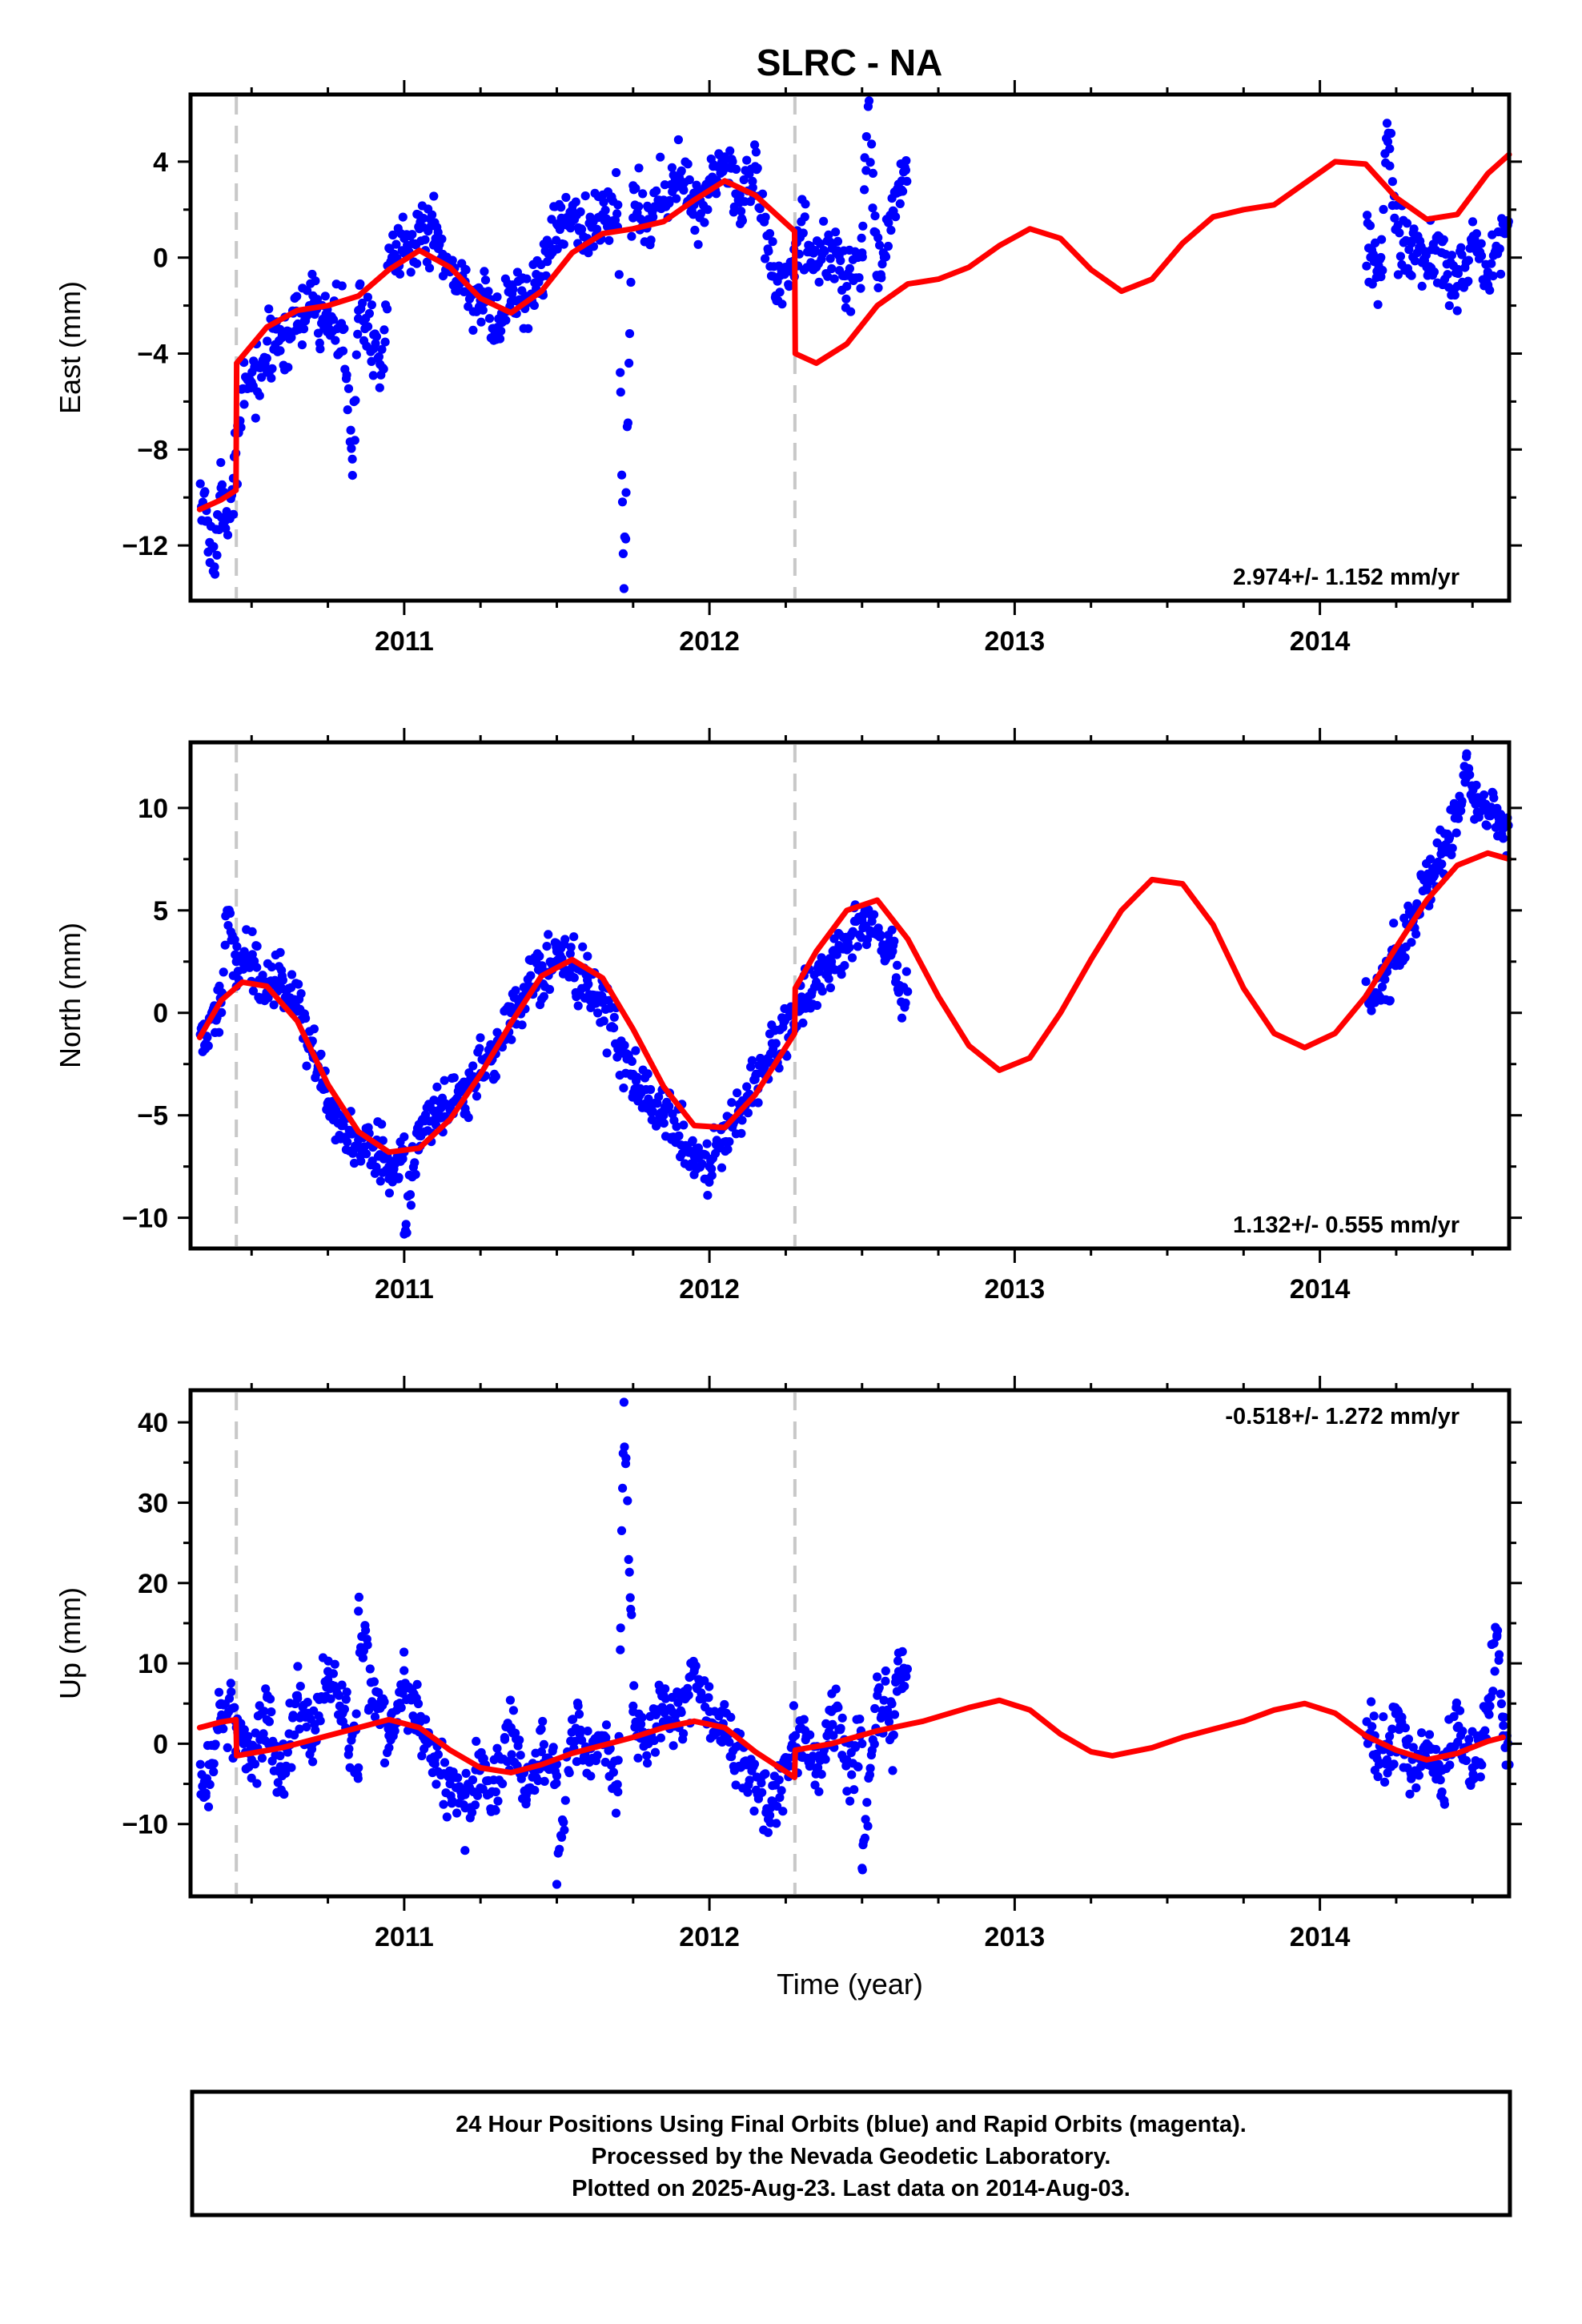  Describe the element at coordinates (854, 332) in the screenshot. I see `east-model-curve` at that location.